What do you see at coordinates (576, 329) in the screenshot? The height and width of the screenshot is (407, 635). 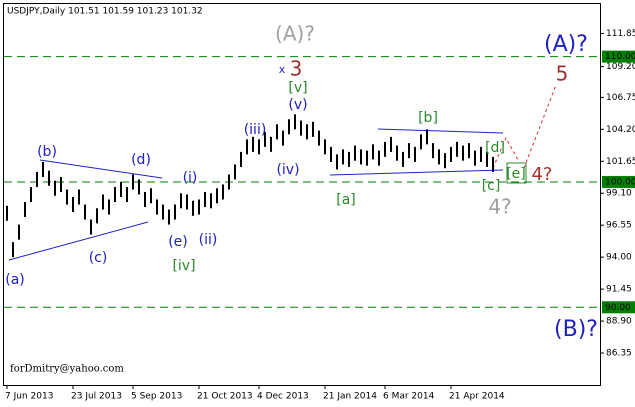 I see `wave-label: (B)?` at bounding box center [576, 329].